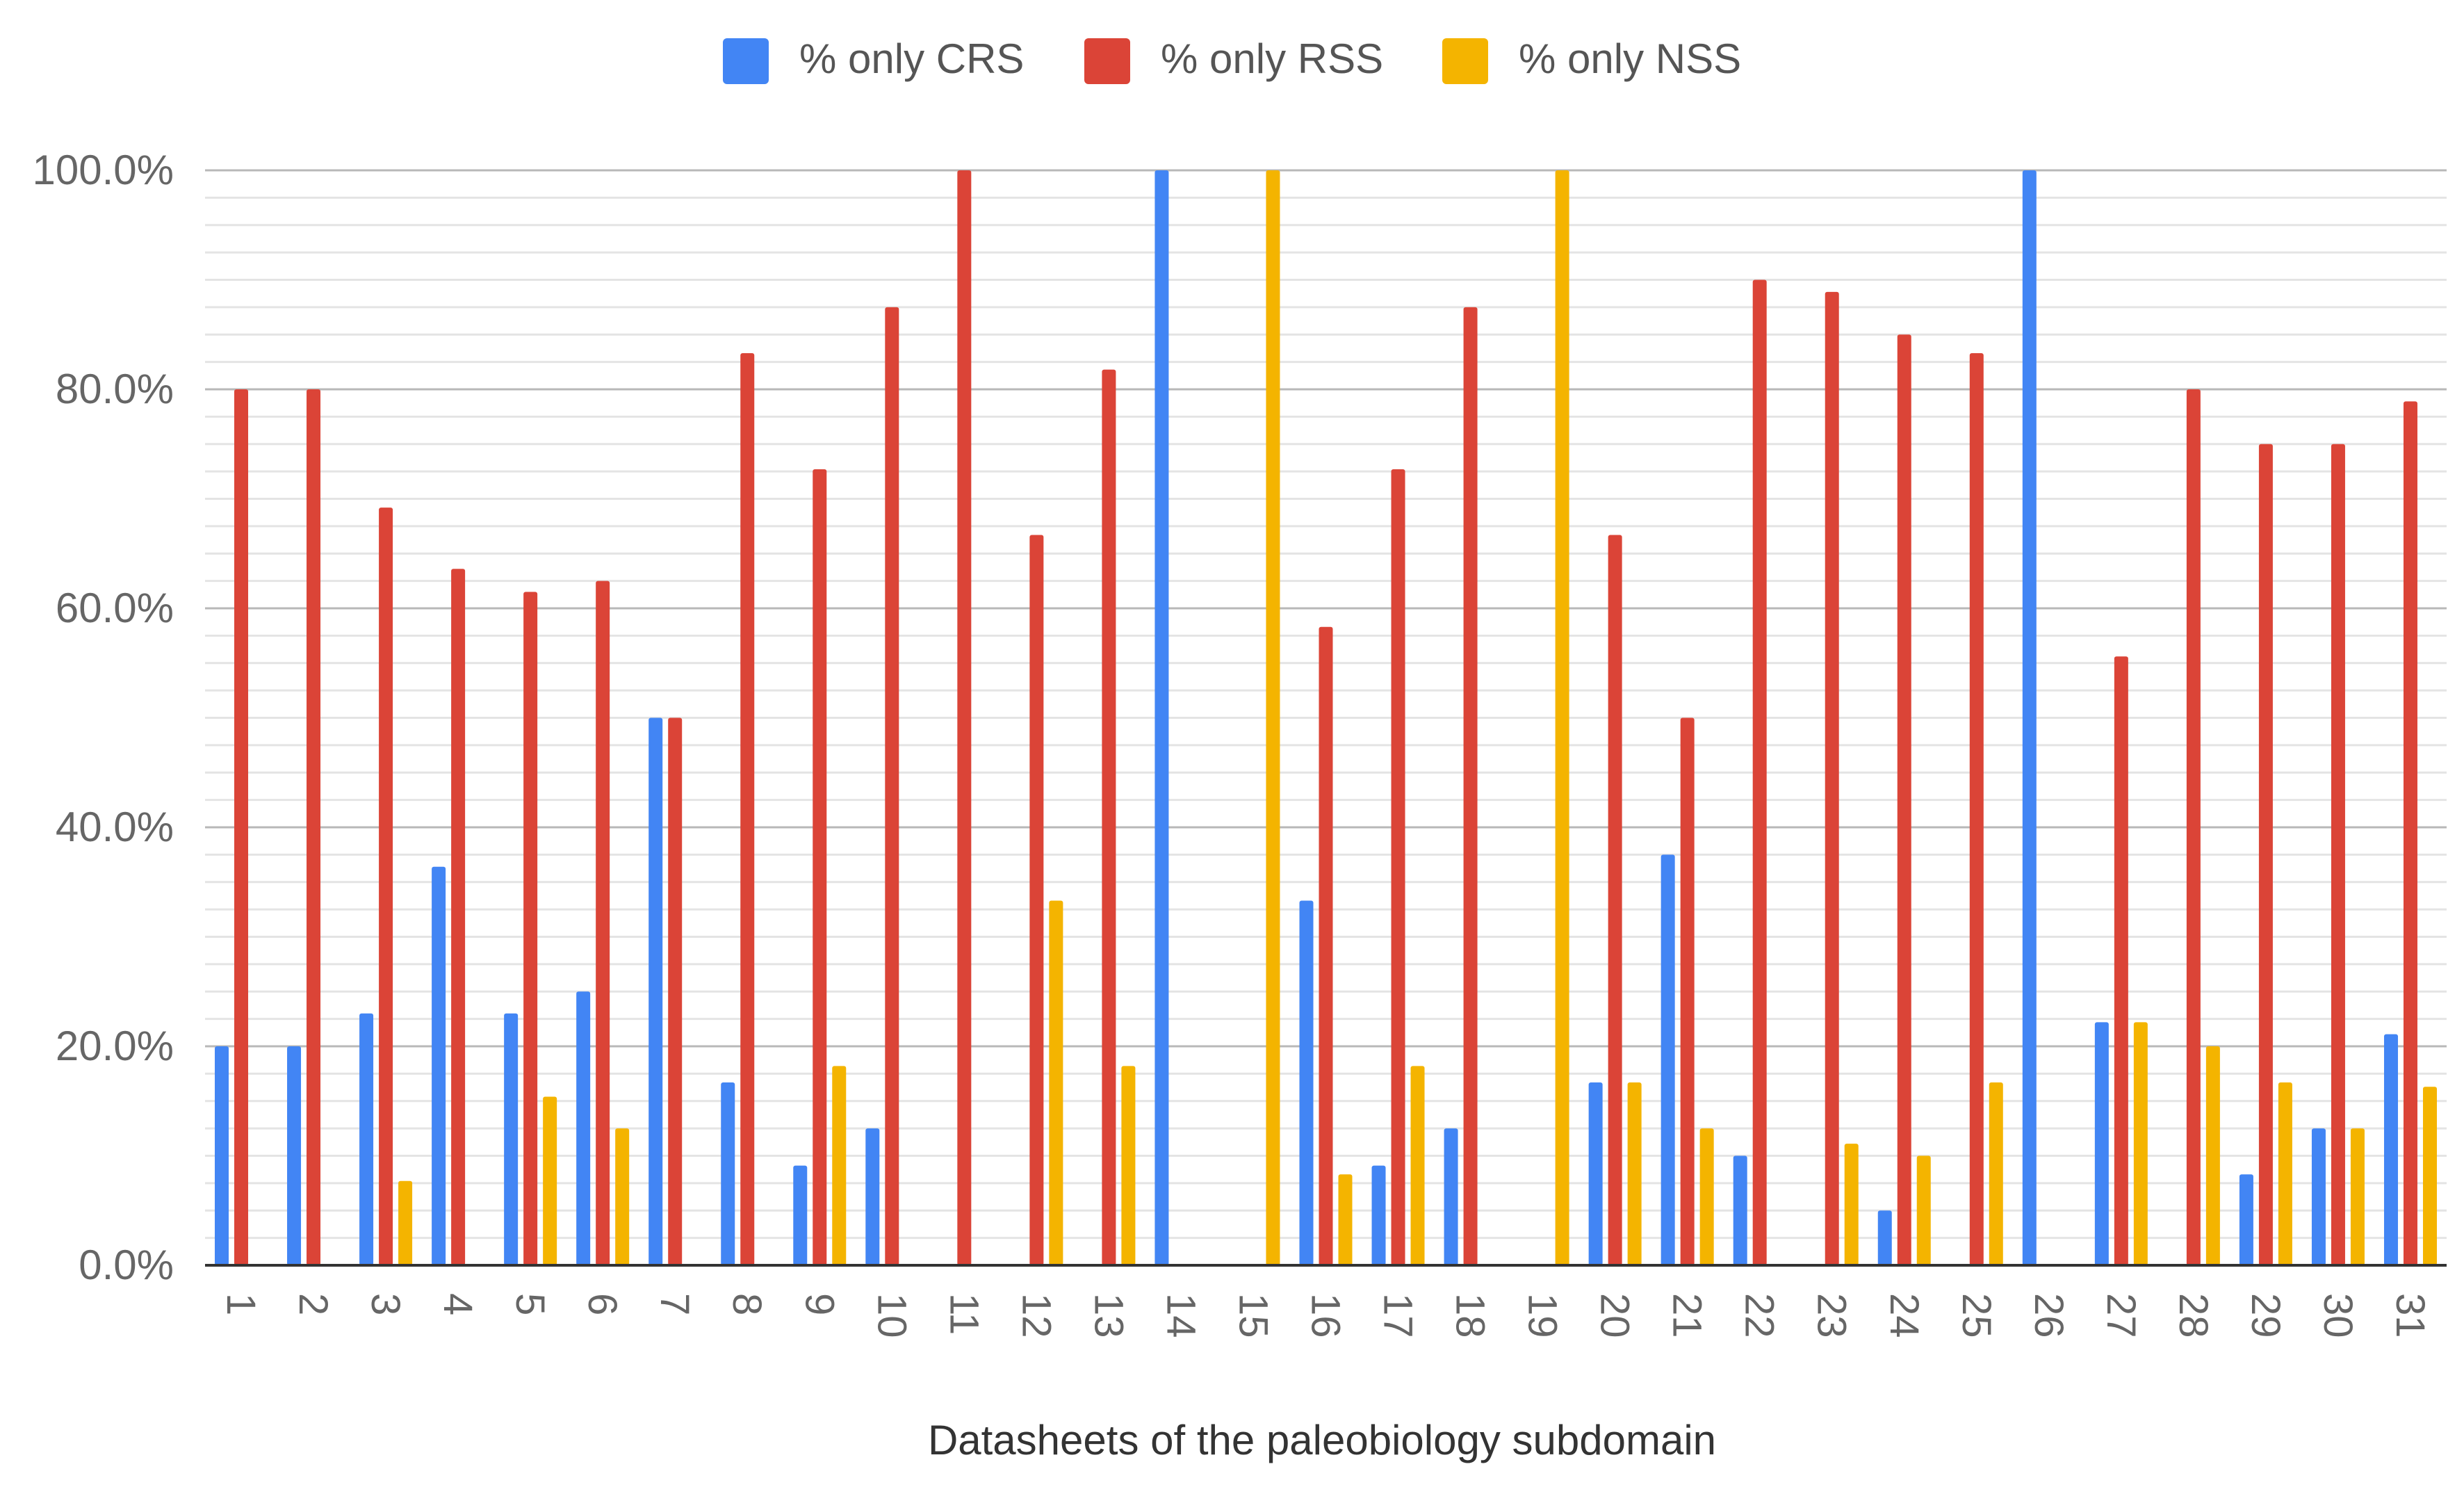 Image resolution: width=2464 pixels, height=1494 pixels. I want to click on x-tick-label: 14, so click(1180, 1315).